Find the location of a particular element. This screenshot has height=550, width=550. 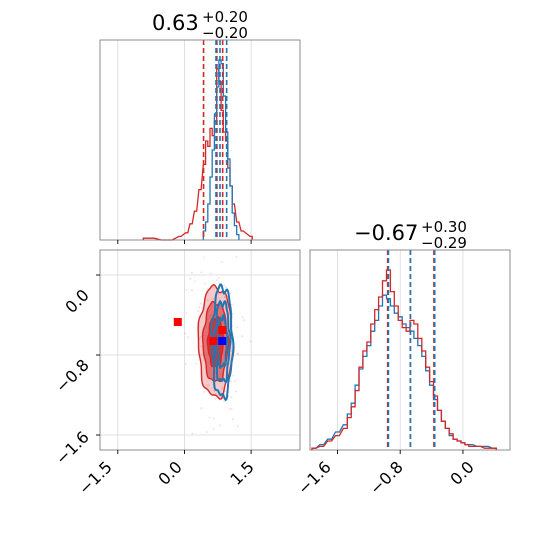

marginal-2-title-lower: −0.29 is located at coordinates (444, 243).